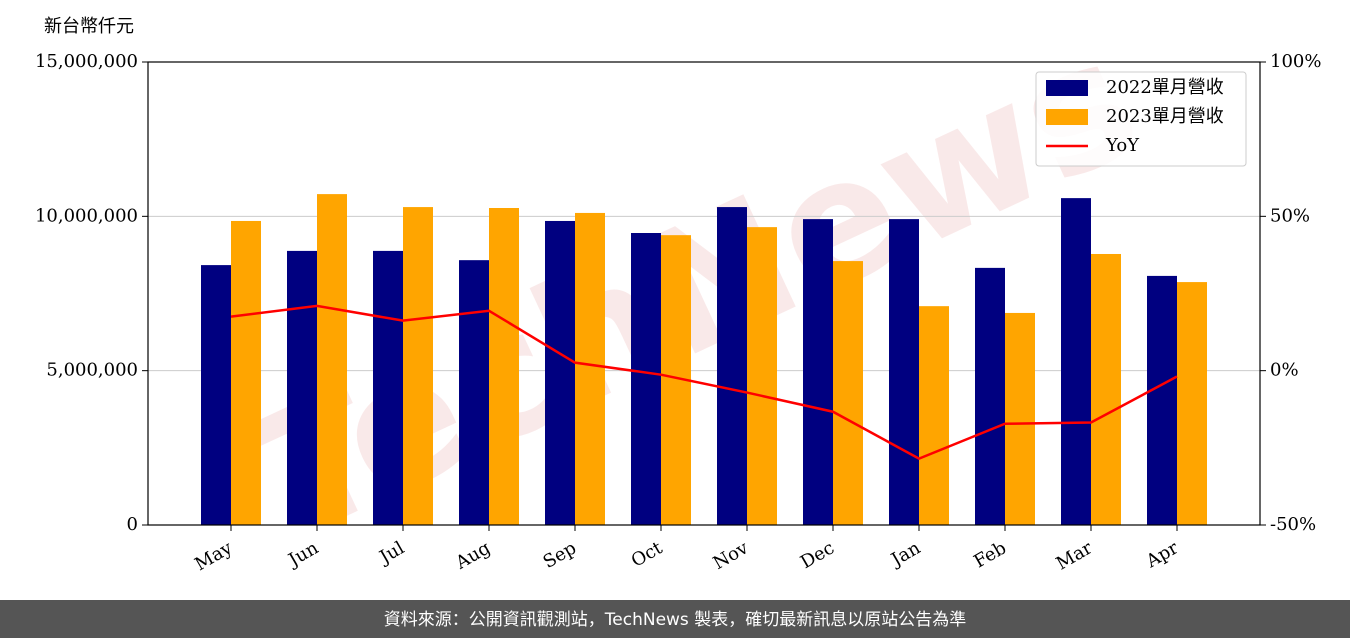  Describe the element at coordinates (86, 215) in the screenshot. I see `y-tick-label: 10,000,000` at that location.